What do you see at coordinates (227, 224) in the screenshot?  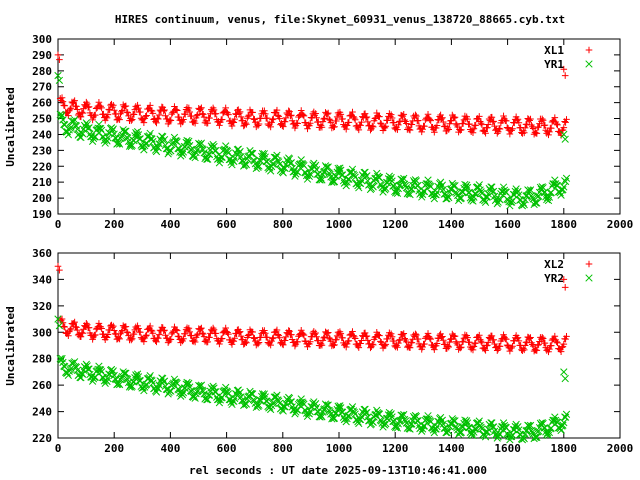 I see `x-tick-label: 600` at bounding box center [227, 224].